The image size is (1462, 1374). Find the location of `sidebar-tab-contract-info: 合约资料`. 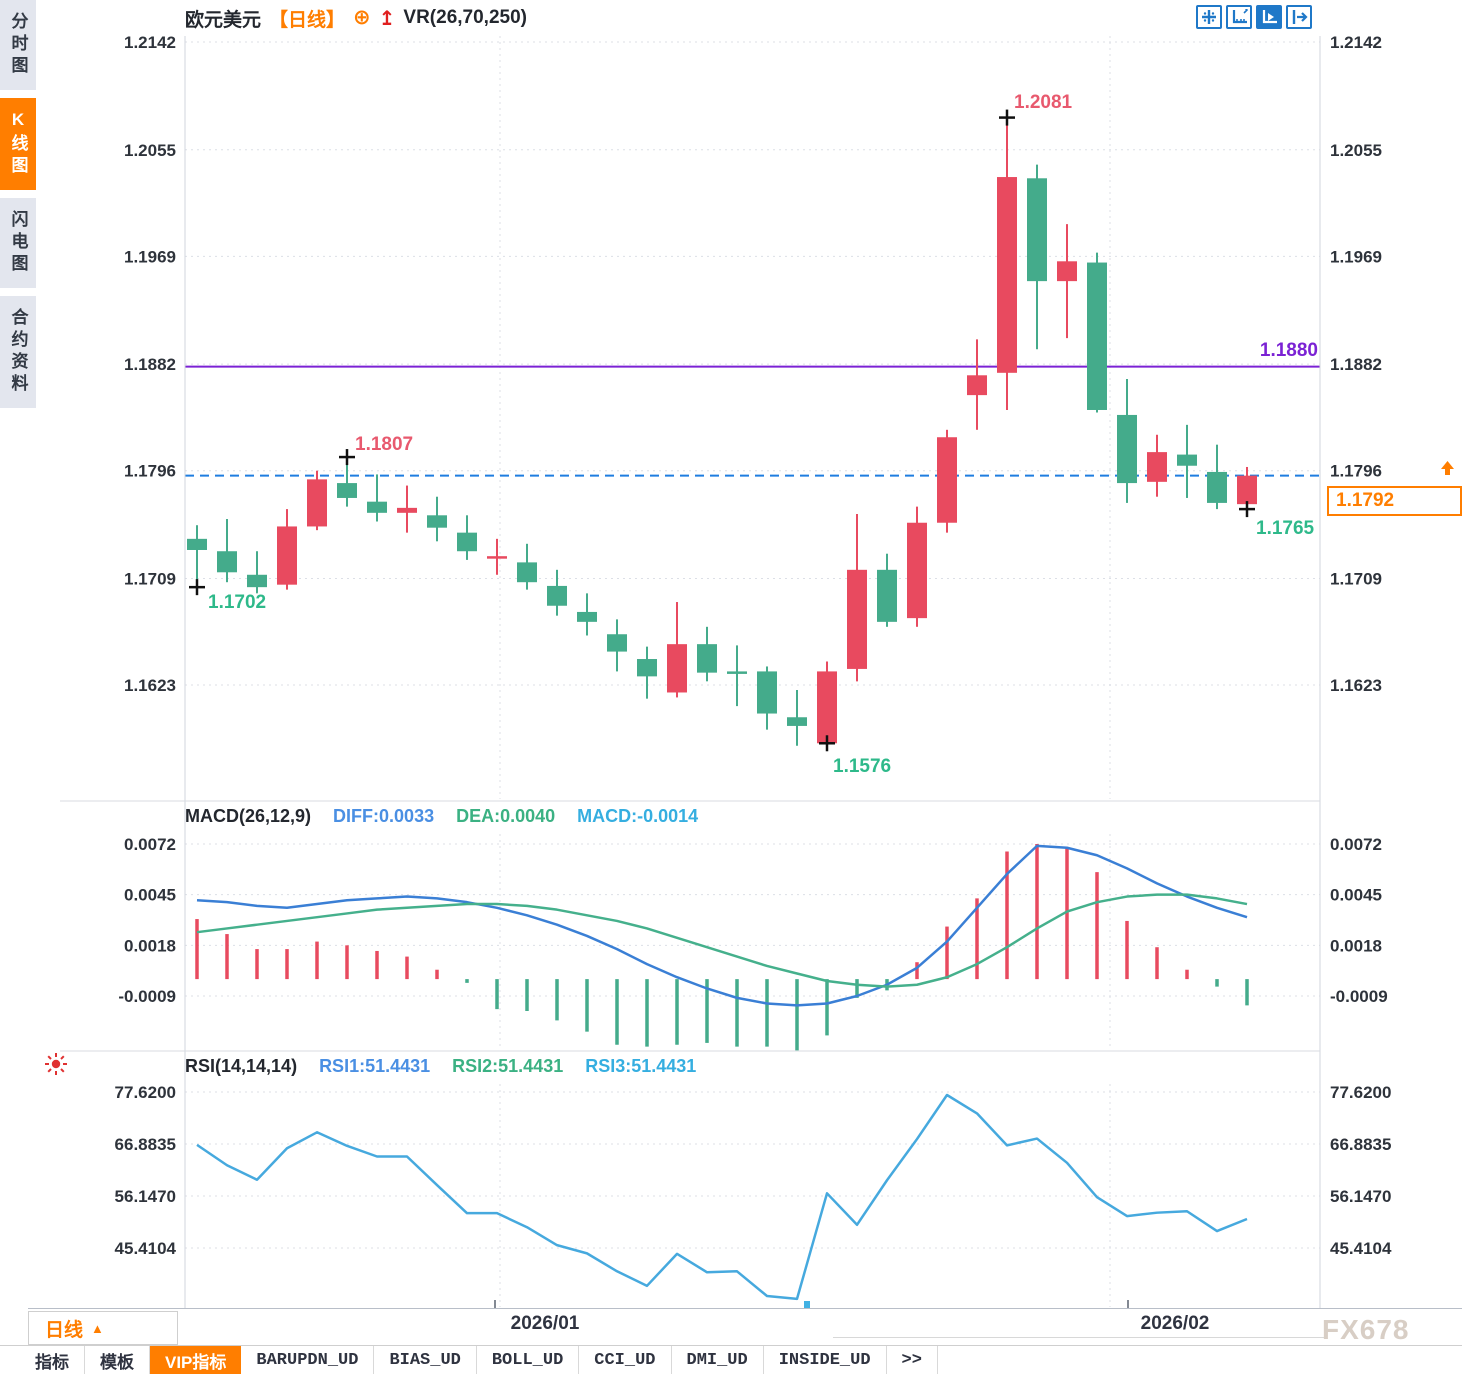

sidebar-tab-contract-info: 合约资料 is located at coordinates (18, 352).